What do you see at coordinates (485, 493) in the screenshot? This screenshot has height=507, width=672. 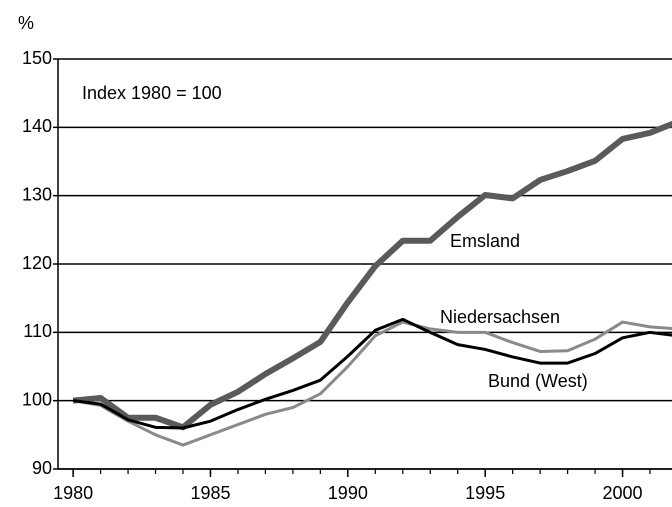 I see `x-tick-label: 1995` at bounding box center [485, 493].